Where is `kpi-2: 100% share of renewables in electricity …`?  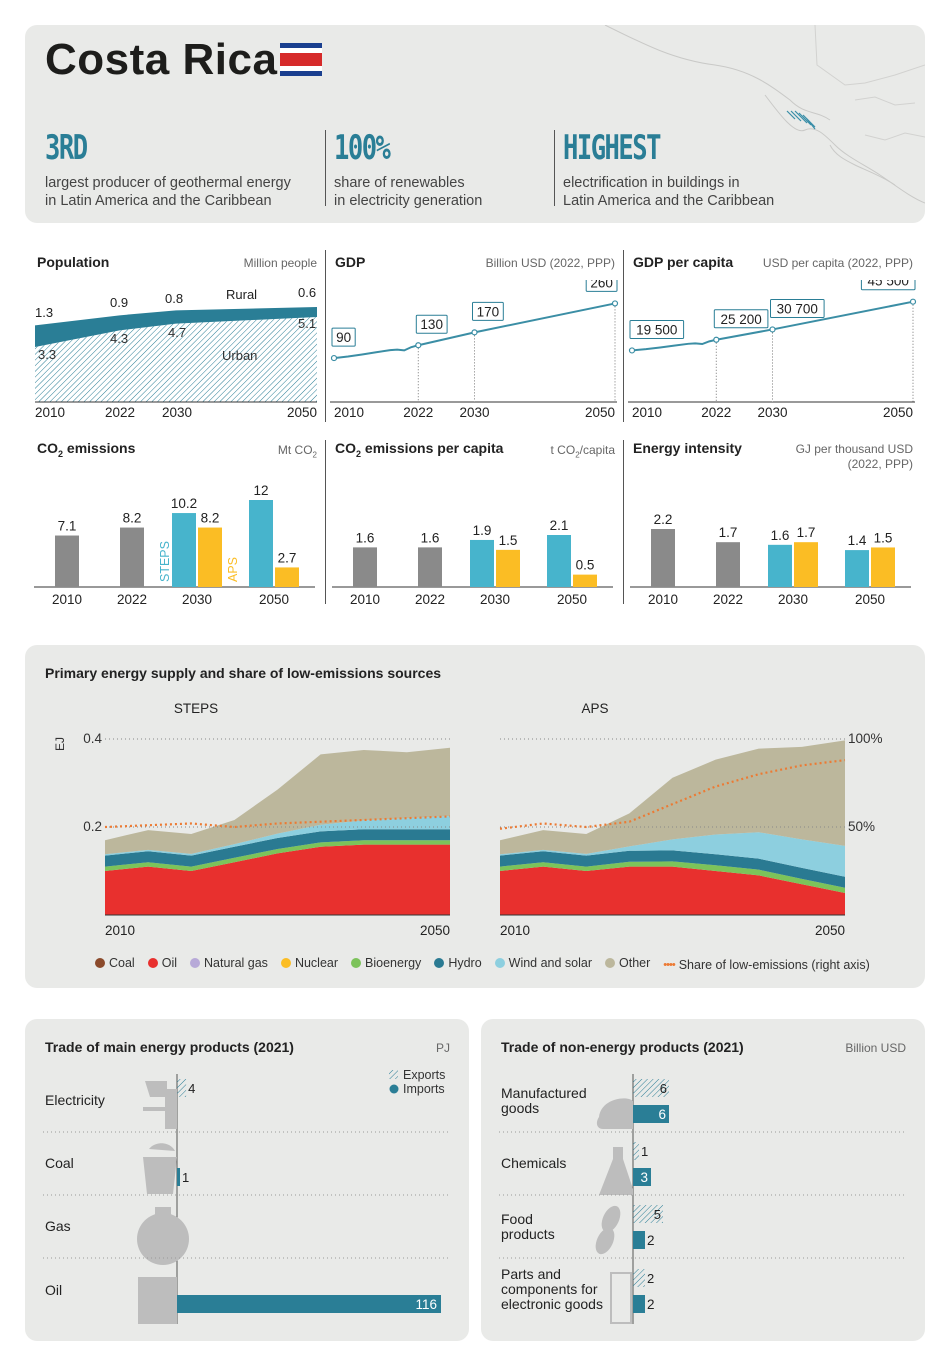 kpi-2: 100% share of renewables in electricity … is located at coordinates (449, 169).